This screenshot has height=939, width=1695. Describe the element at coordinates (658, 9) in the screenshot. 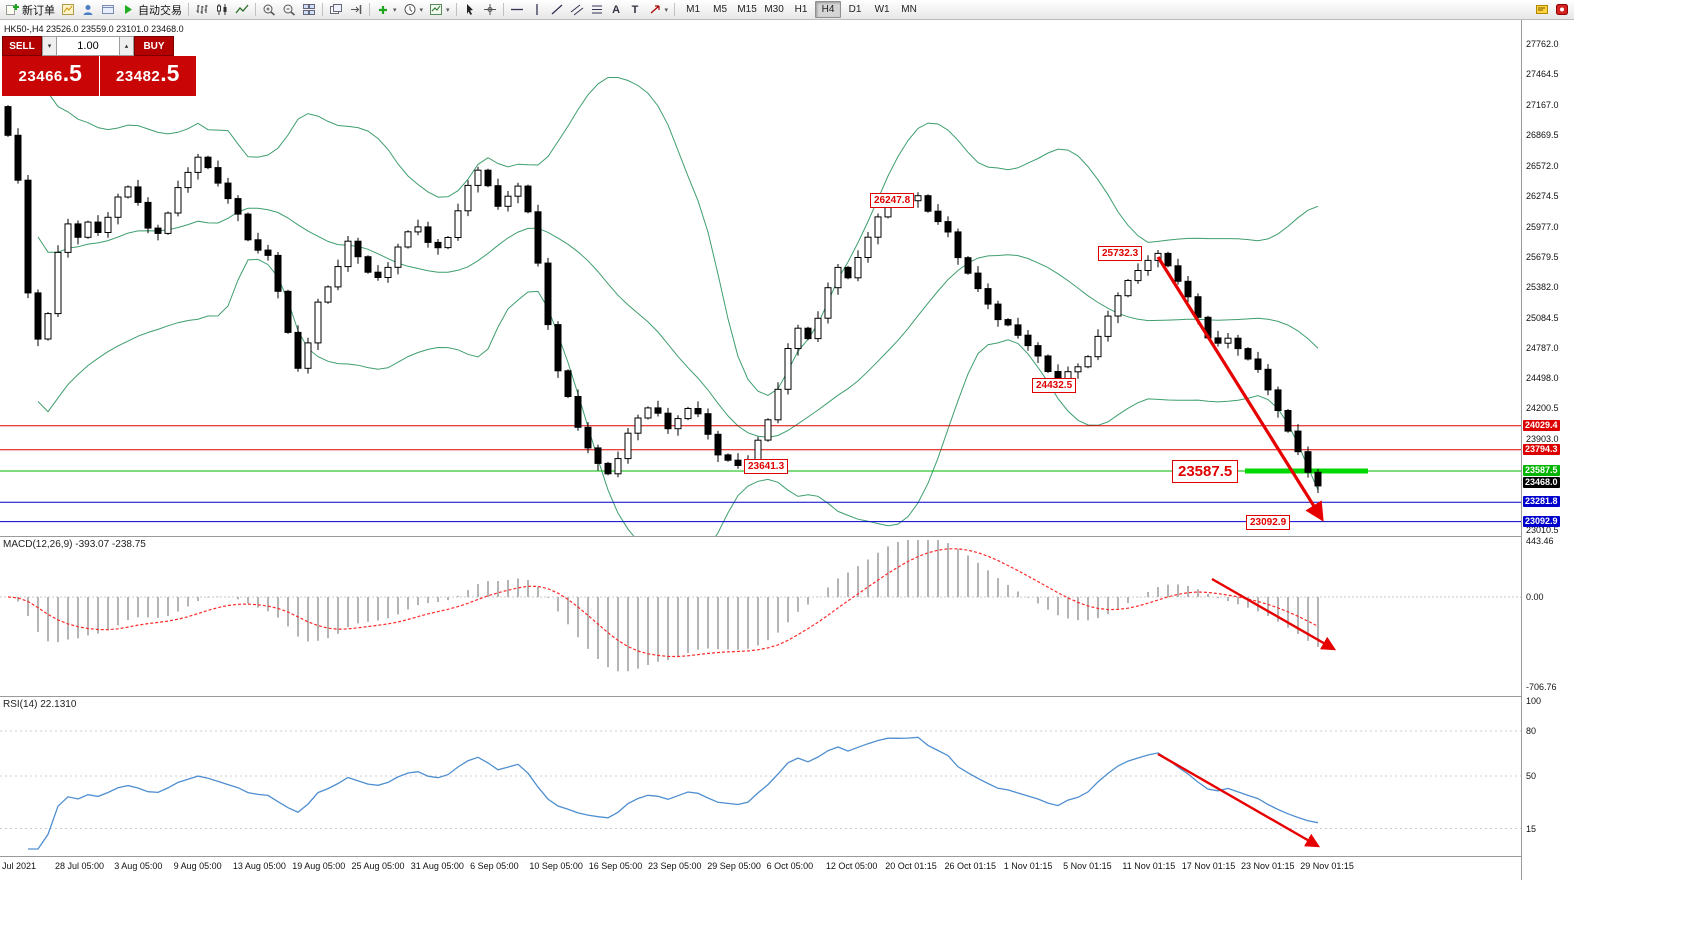

I see `arrow-tool-button: ▾` at that location.